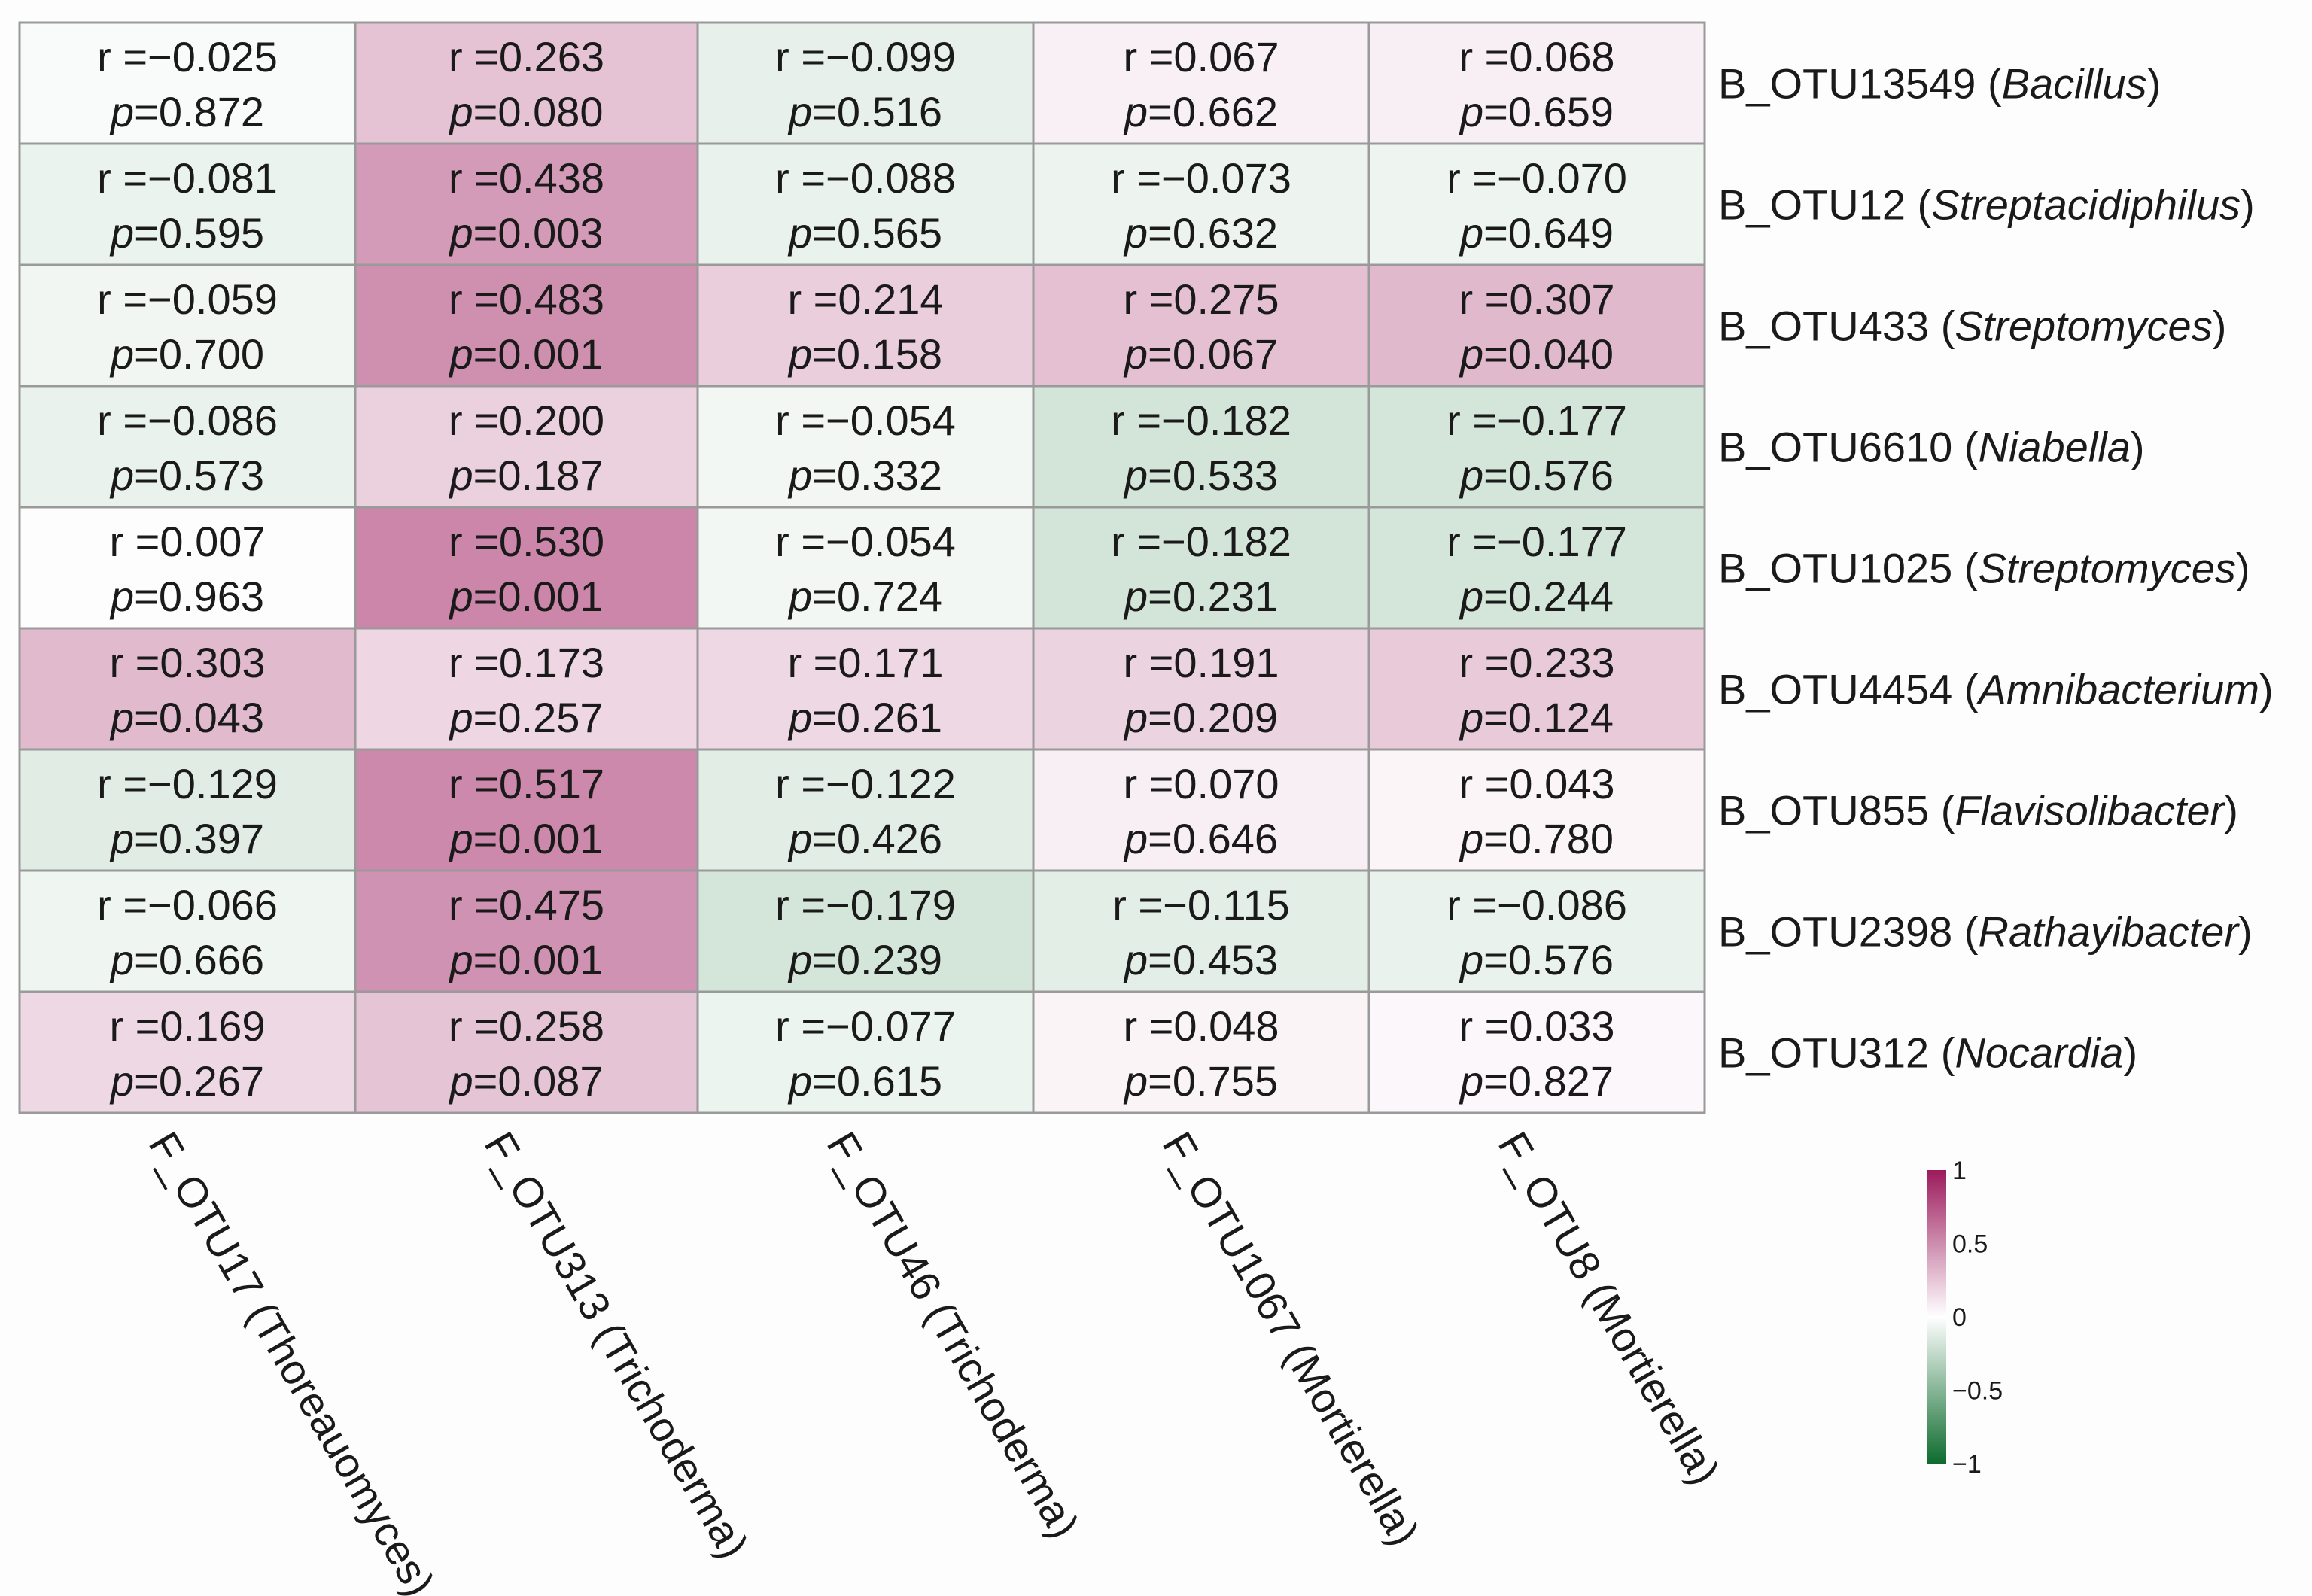 The height and width of the screenshot is (1596, 2312). I want to click on row-label: B_OTU12 (Streptacidiphilus), so click(1986, 205).